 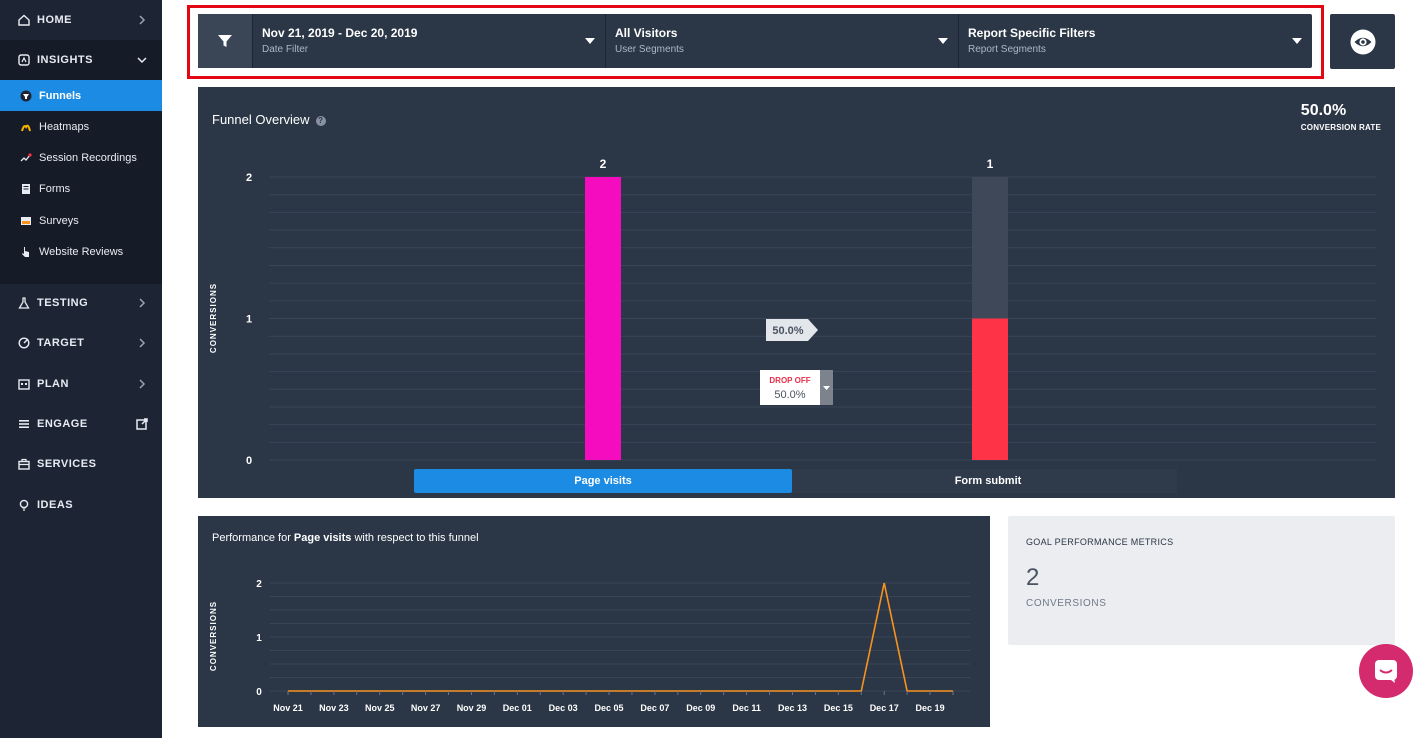 I want to click on filter-bar-highlight, so click(x=755, y=42).